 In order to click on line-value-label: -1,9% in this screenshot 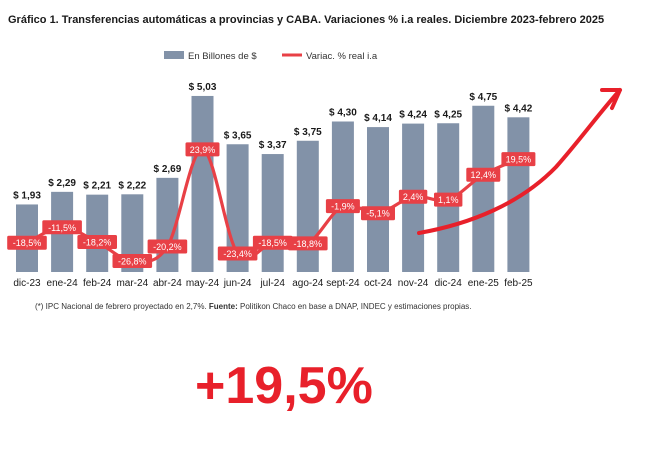, I will do `click(343, 207)`.